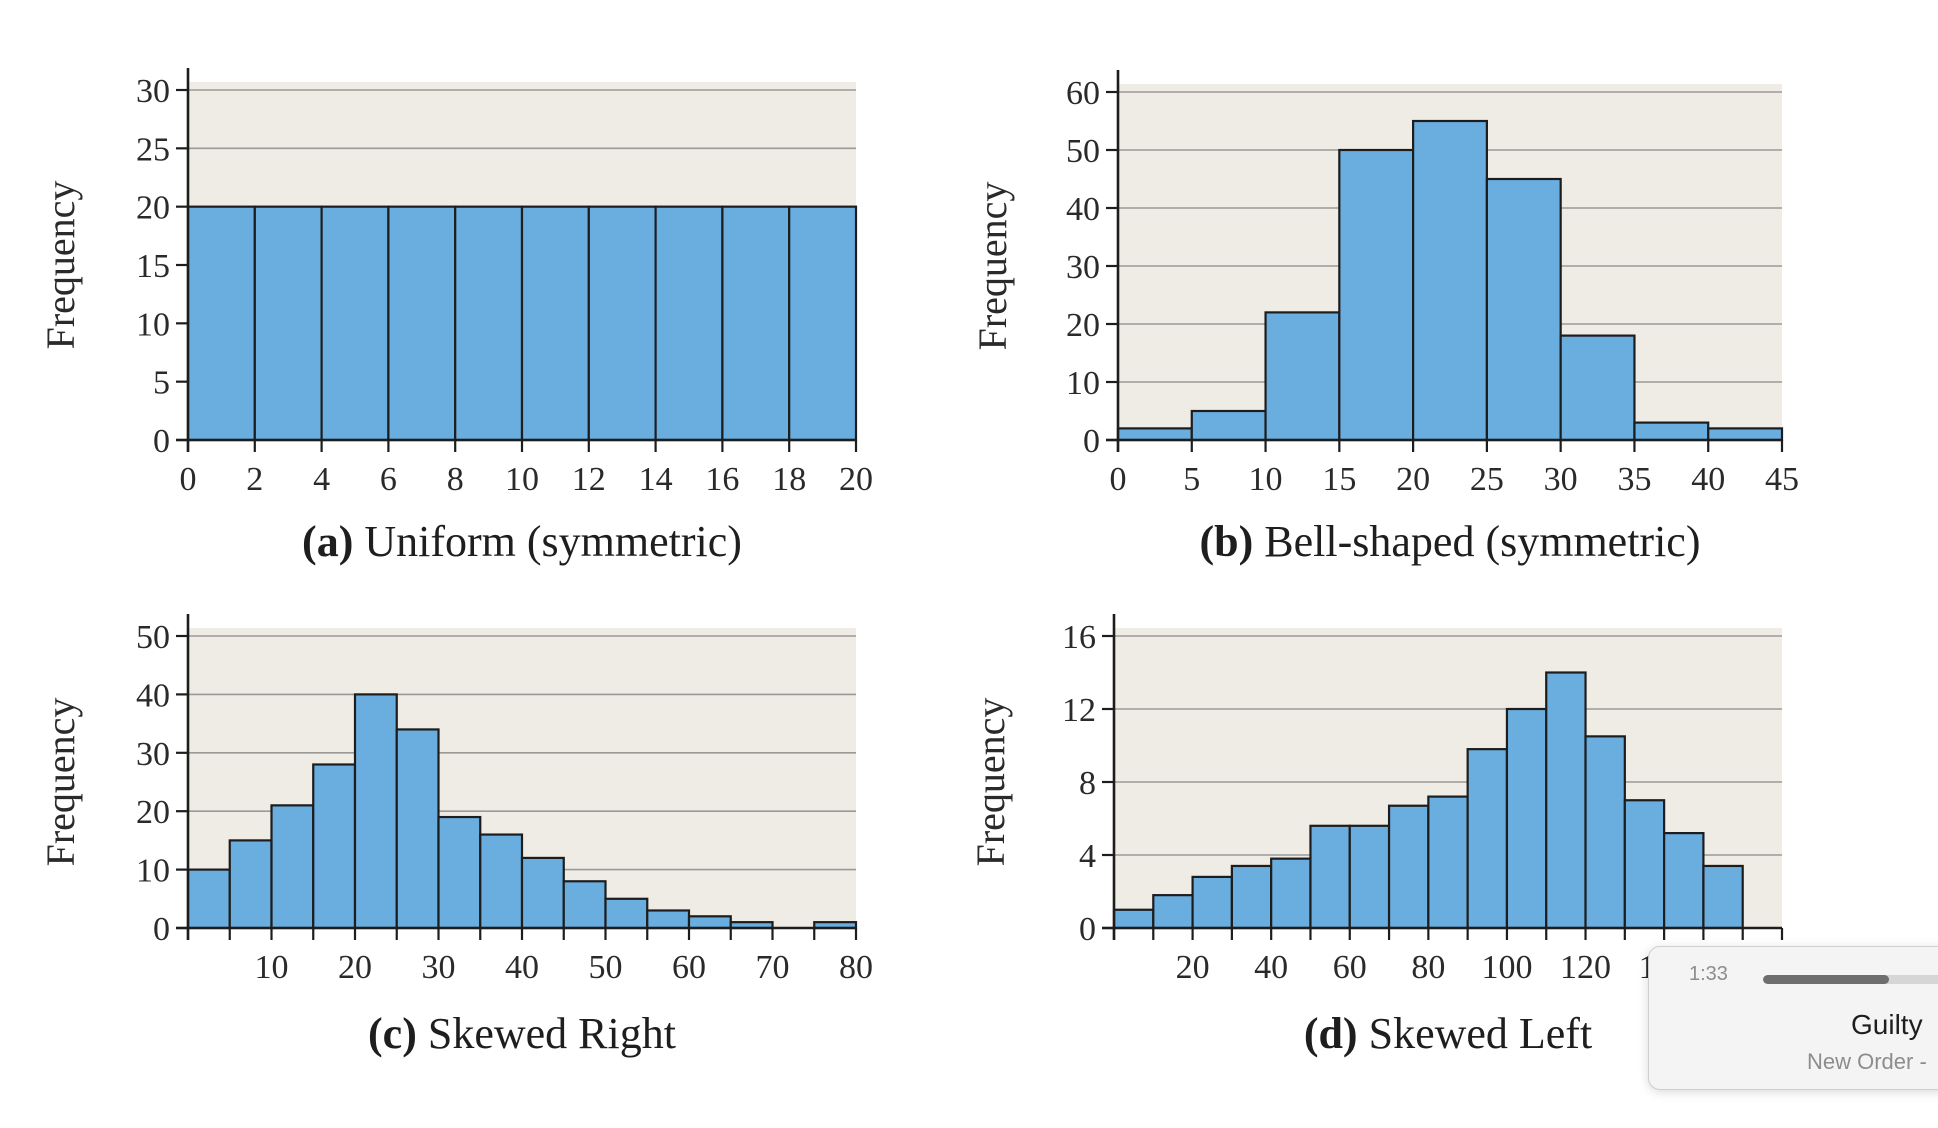 The image size is (1938, 1128). Describe the element at coordinates (1079, 637) in the screenshot. I see `y-tick-label: 16` at that location.